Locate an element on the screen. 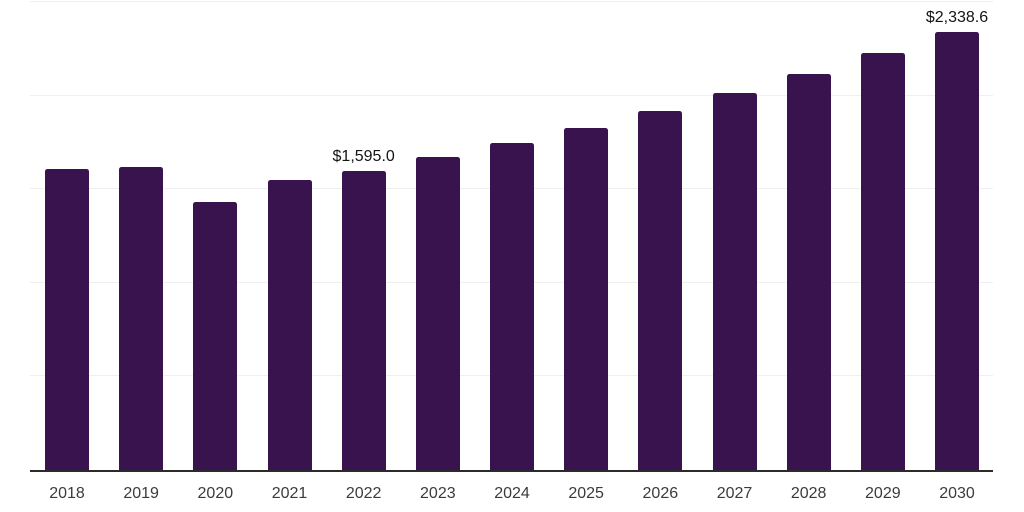 The height and width of the screenshot is (512, 1024). bar-2018 is located at coordinates (67, 319).